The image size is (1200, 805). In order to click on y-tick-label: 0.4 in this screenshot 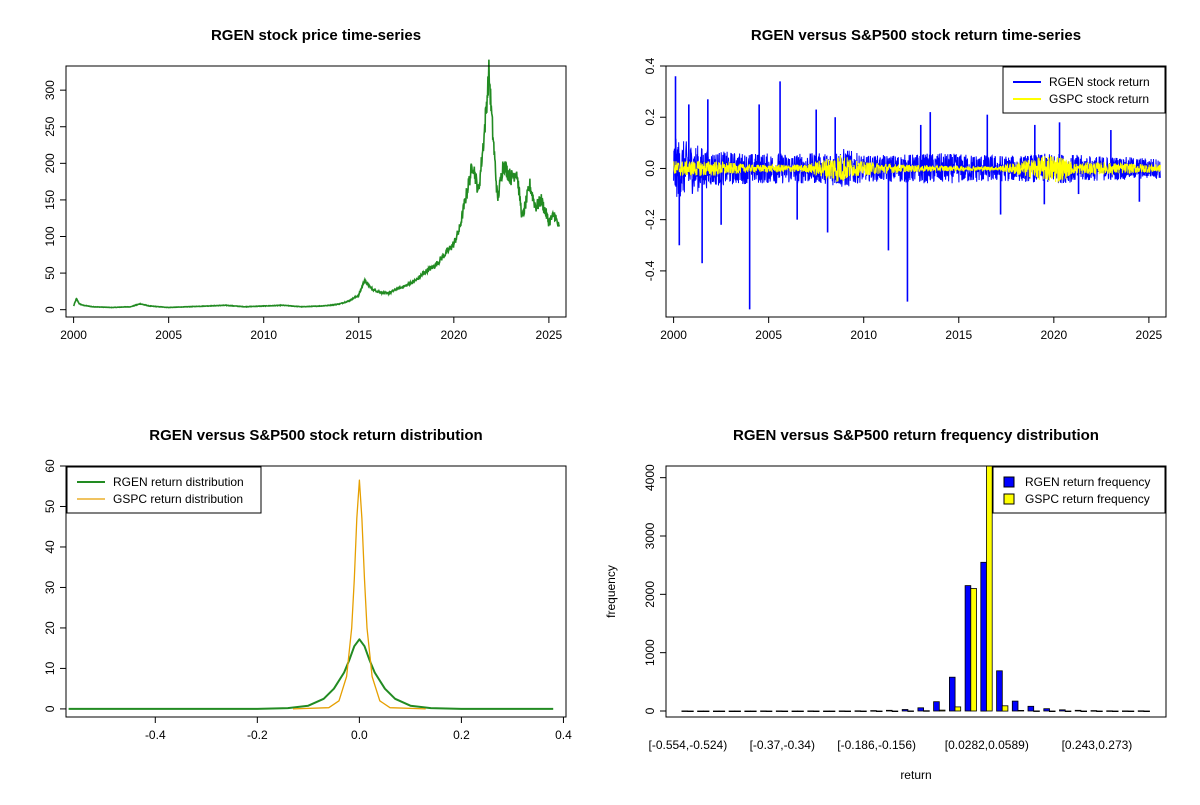, I will do `click(650, 65)`.